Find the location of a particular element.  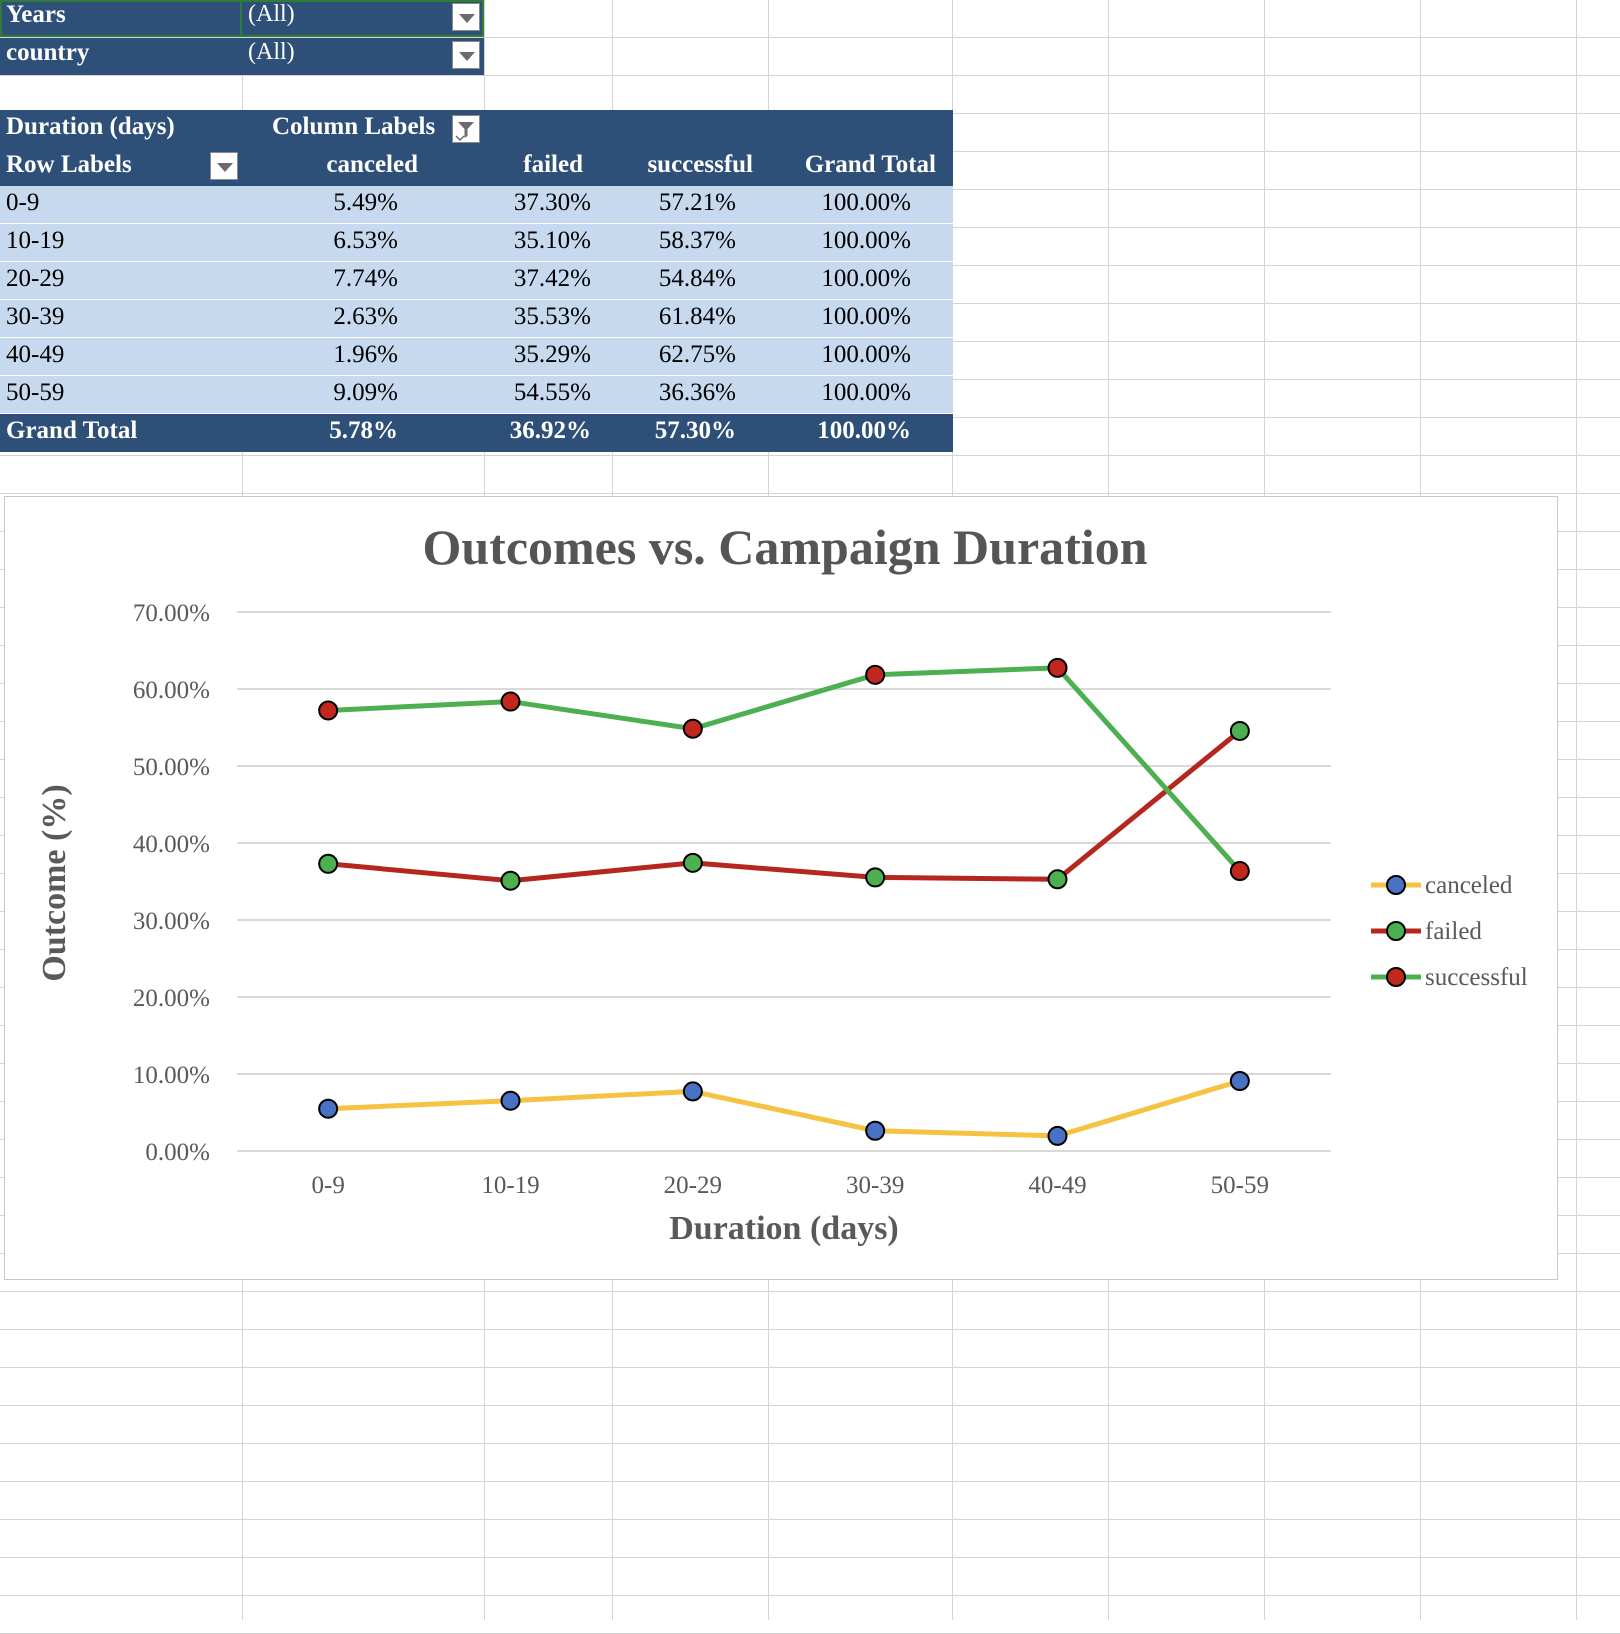

series-line-successful is located at coordinates (785, 769).